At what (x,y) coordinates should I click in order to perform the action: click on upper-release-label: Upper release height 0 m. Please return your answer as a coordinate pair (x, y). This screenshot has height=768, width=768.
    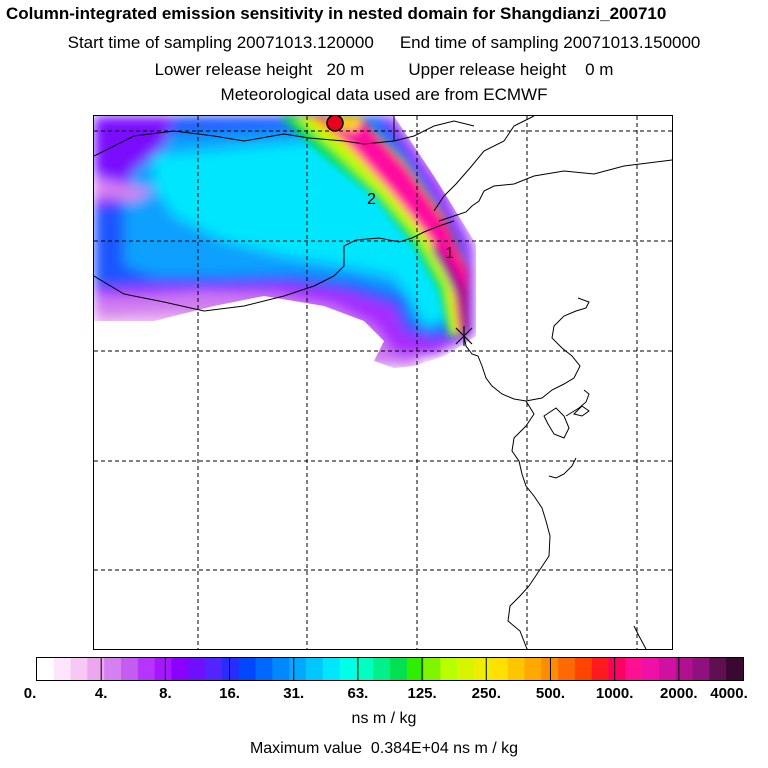
    Looking at the image, I should click on (511, 69).